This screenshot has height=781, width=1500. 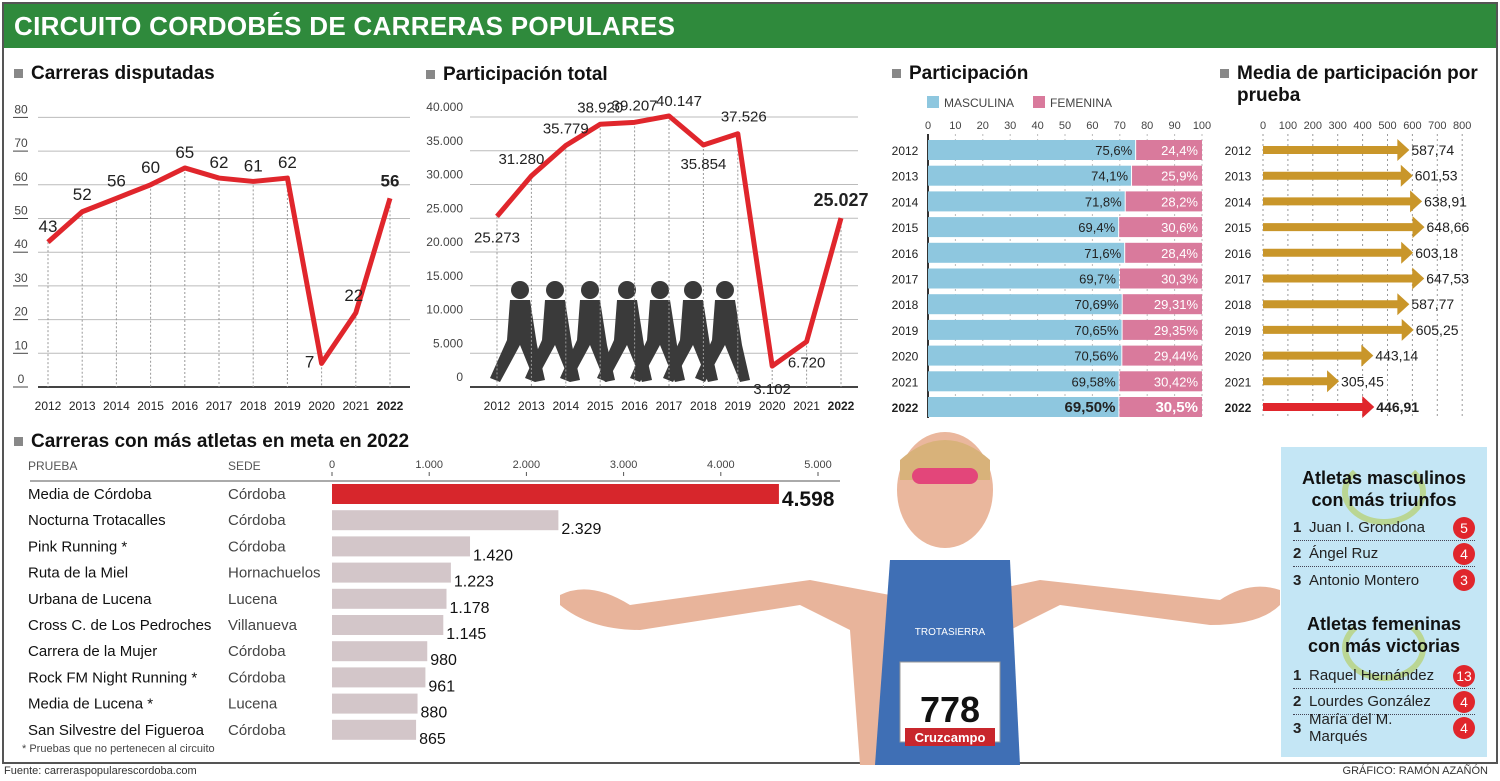 I want to click on page-title: CIRCUITO CORDOBÉS DE CARRERAS POPULARES, so click(x=750, y=26).